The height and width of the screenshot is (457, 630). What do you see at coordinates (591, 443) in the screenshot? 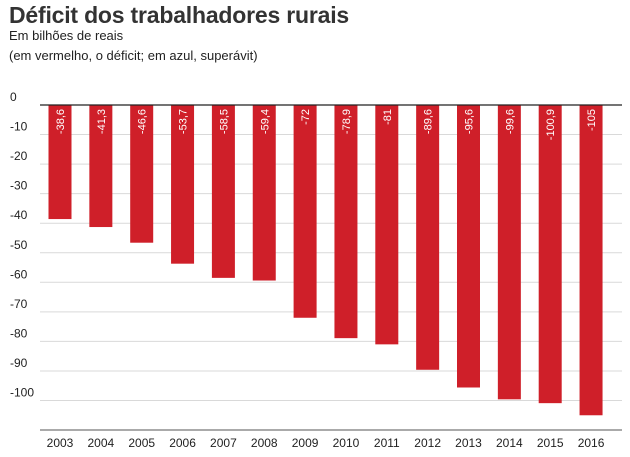
I see `x-tick-label: 2016` at bounding box center [591, 443].